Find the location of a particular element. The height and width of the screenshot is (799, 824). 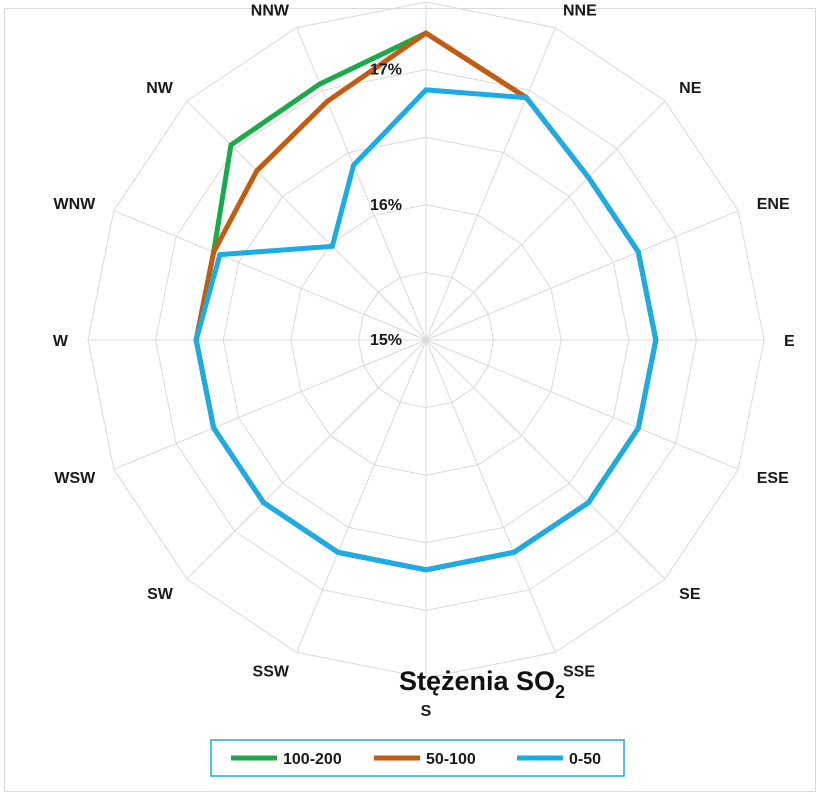

direction-label-NE: NE is located at coordinates (690, 88).